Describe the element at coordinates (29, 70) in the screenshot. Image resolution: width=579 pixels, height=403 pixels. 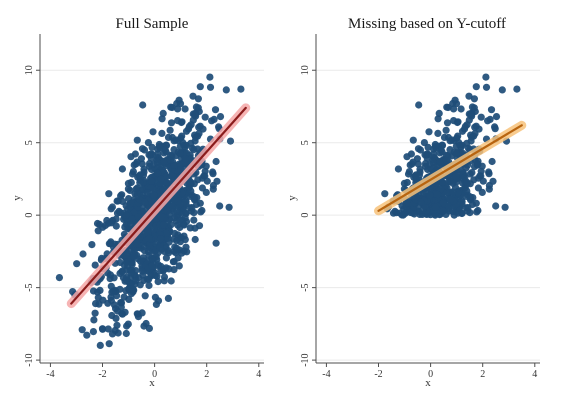
I see `y-tick-label: 10` at that location.